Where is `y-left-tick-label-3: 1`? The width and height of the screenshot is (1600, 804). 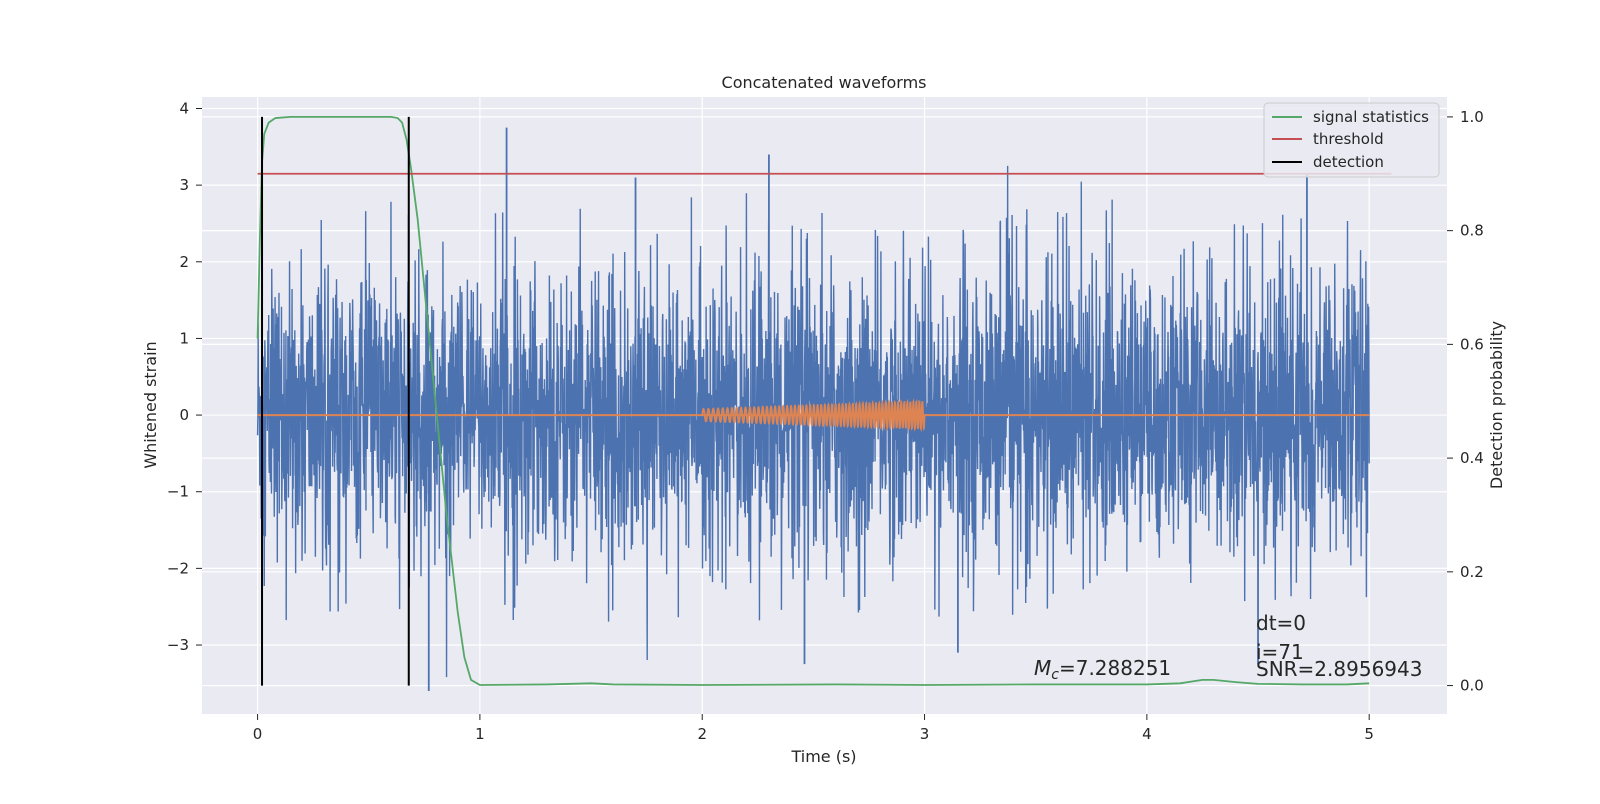
y-left-tick-label-3: 1 is located at coordinates (184, 338).